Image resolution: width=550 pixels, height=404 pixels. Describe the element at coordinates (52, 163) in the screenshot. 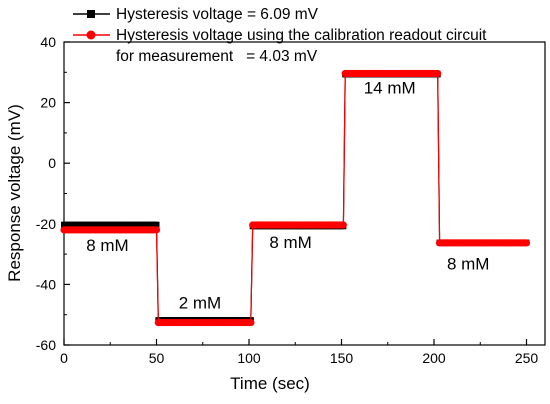

I see `y-tick-label: 0` at that location.